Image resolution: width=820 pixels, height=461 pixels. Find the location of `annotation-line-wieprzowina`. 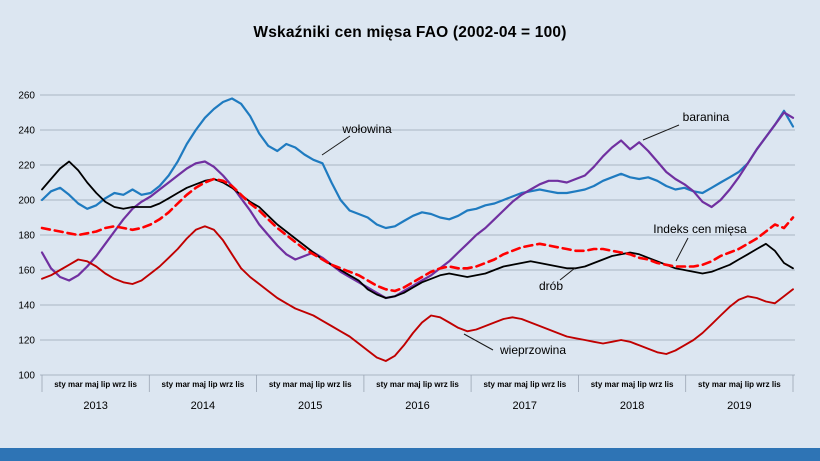

annotation-line-wieprzowina is located at coordinates (478, 342).